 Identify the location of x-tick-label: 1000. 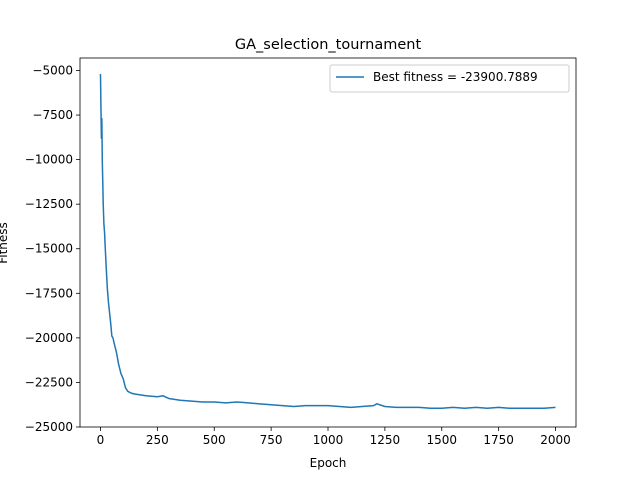
(328, 440).